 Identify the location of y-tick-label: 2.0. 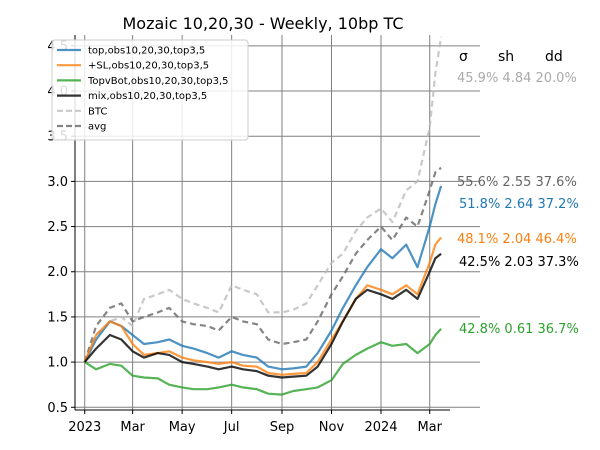
(57, 272).